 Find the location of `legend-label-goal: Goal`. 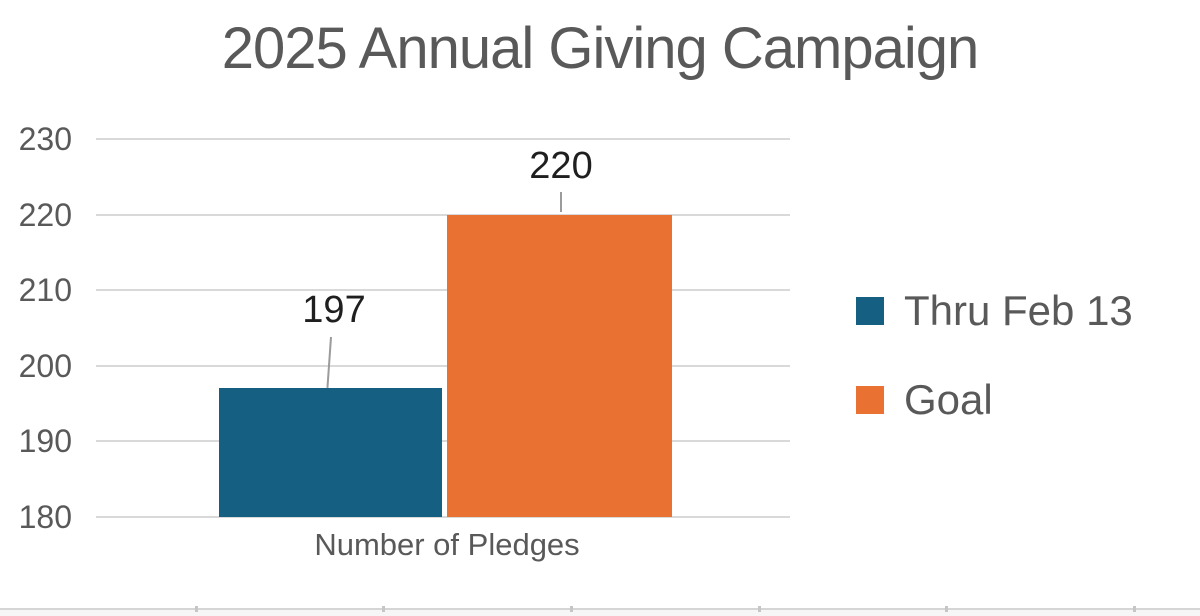

legend-label-goal: Goal is located at coordinates (948, 399).